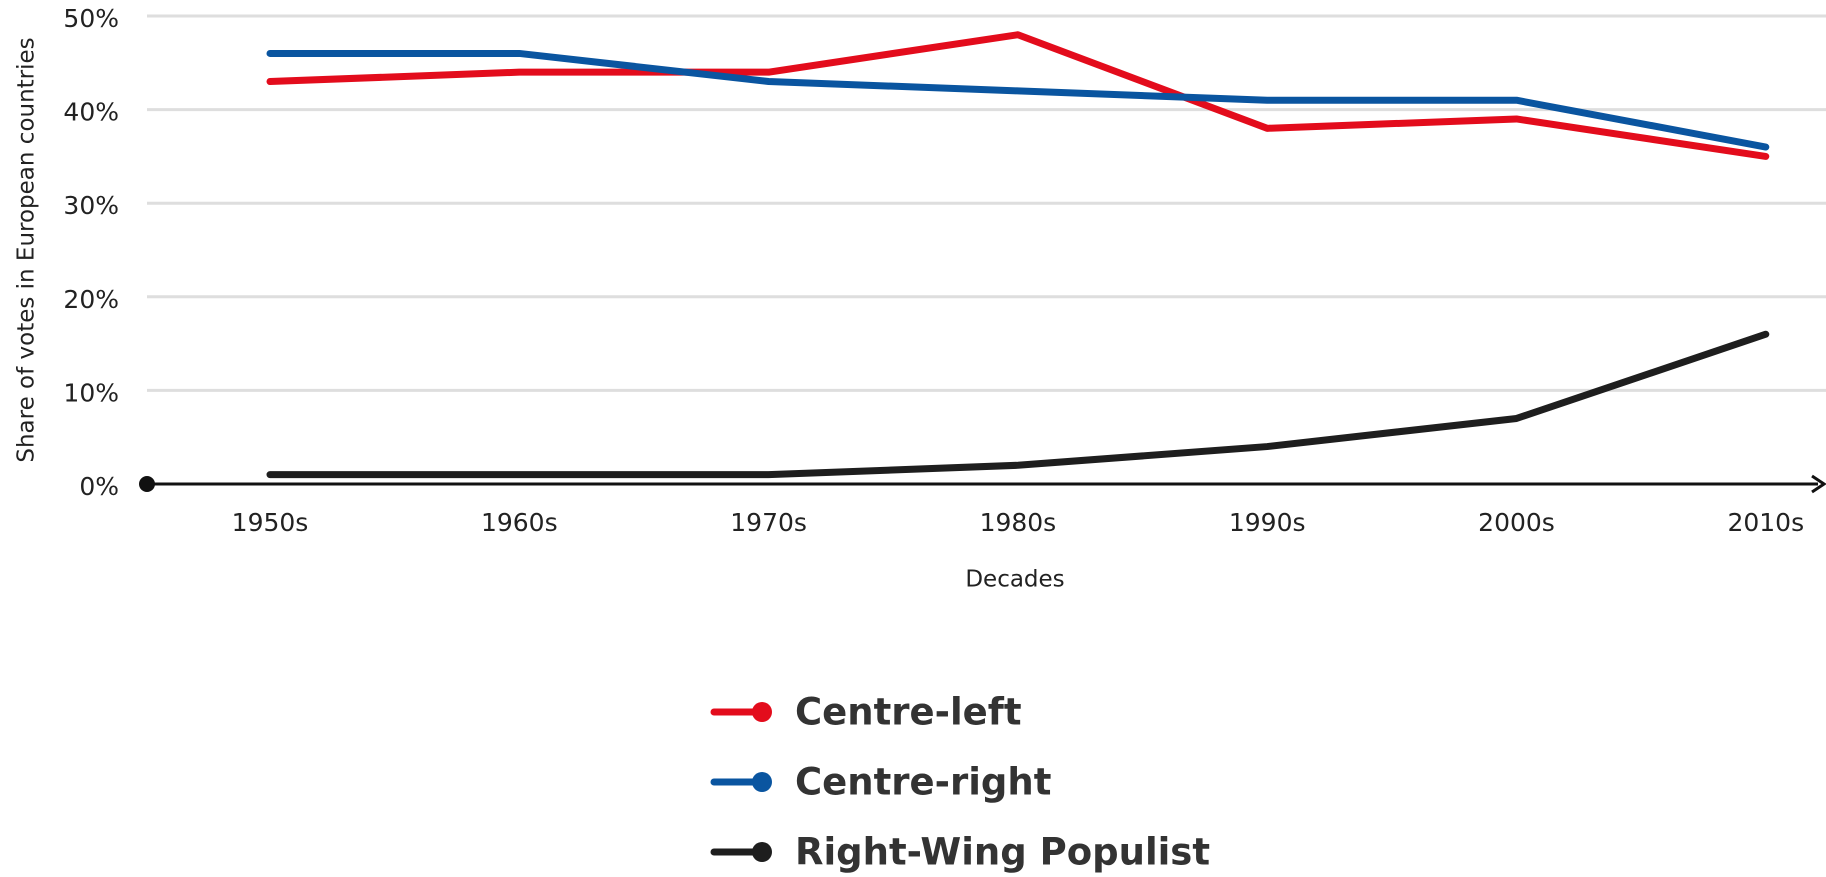 Image resolution: width=1826 pixels, height=877 pixels. I want to click on y-tick-label: 20%, so click(91, 299).